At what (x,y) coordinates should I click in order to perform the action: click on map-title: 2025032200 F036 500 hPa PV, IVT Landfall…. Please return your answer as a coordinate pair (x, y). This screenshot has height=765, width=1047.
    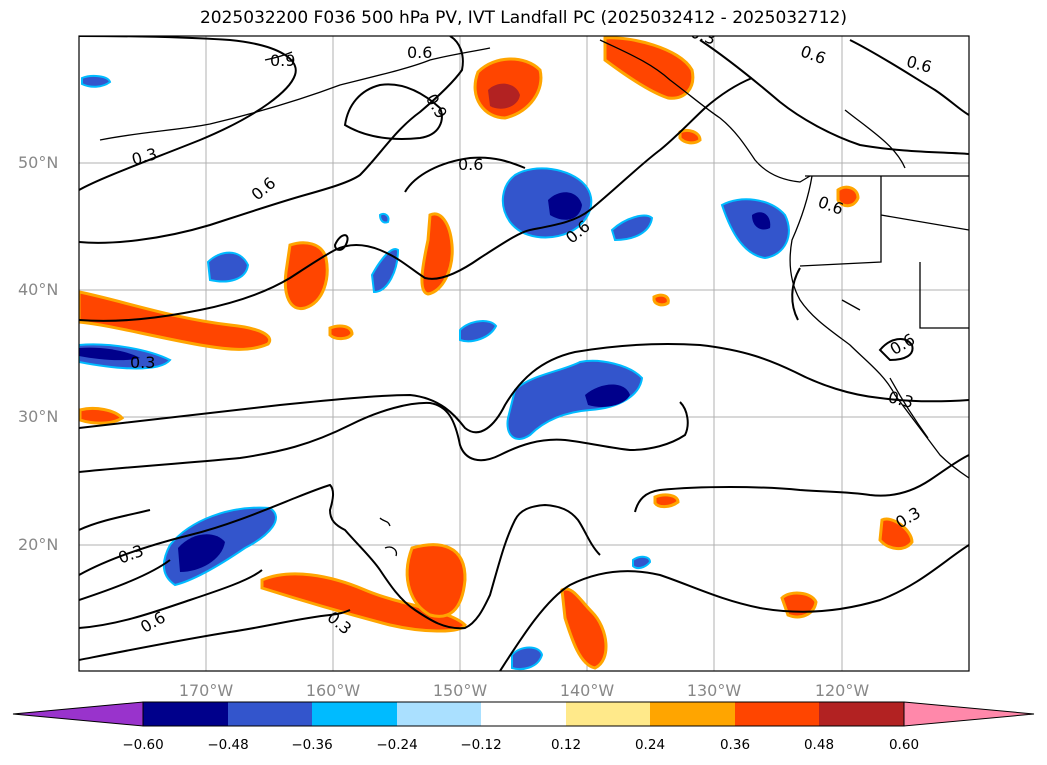
    Looking at the image, I should click on (523, 18).